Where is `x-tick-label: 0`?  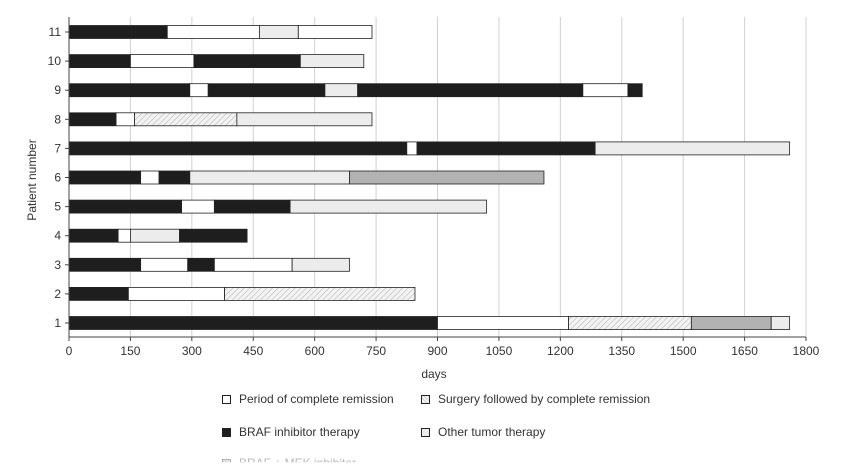 x-tick-label: 0 is located at coordinates (69, 351).